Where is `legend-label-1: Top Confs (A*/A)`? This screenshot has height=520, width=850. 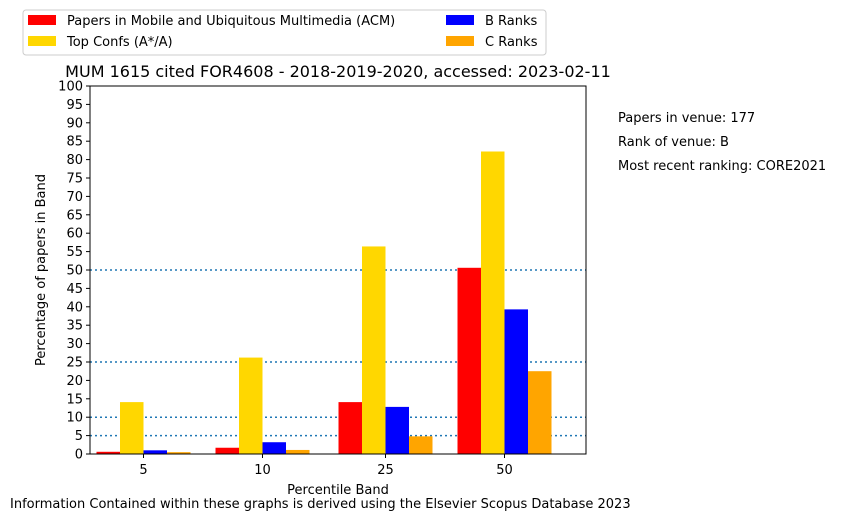 legend-label-1: Top Confs (A*/A) is located at coordinates (119, 42).